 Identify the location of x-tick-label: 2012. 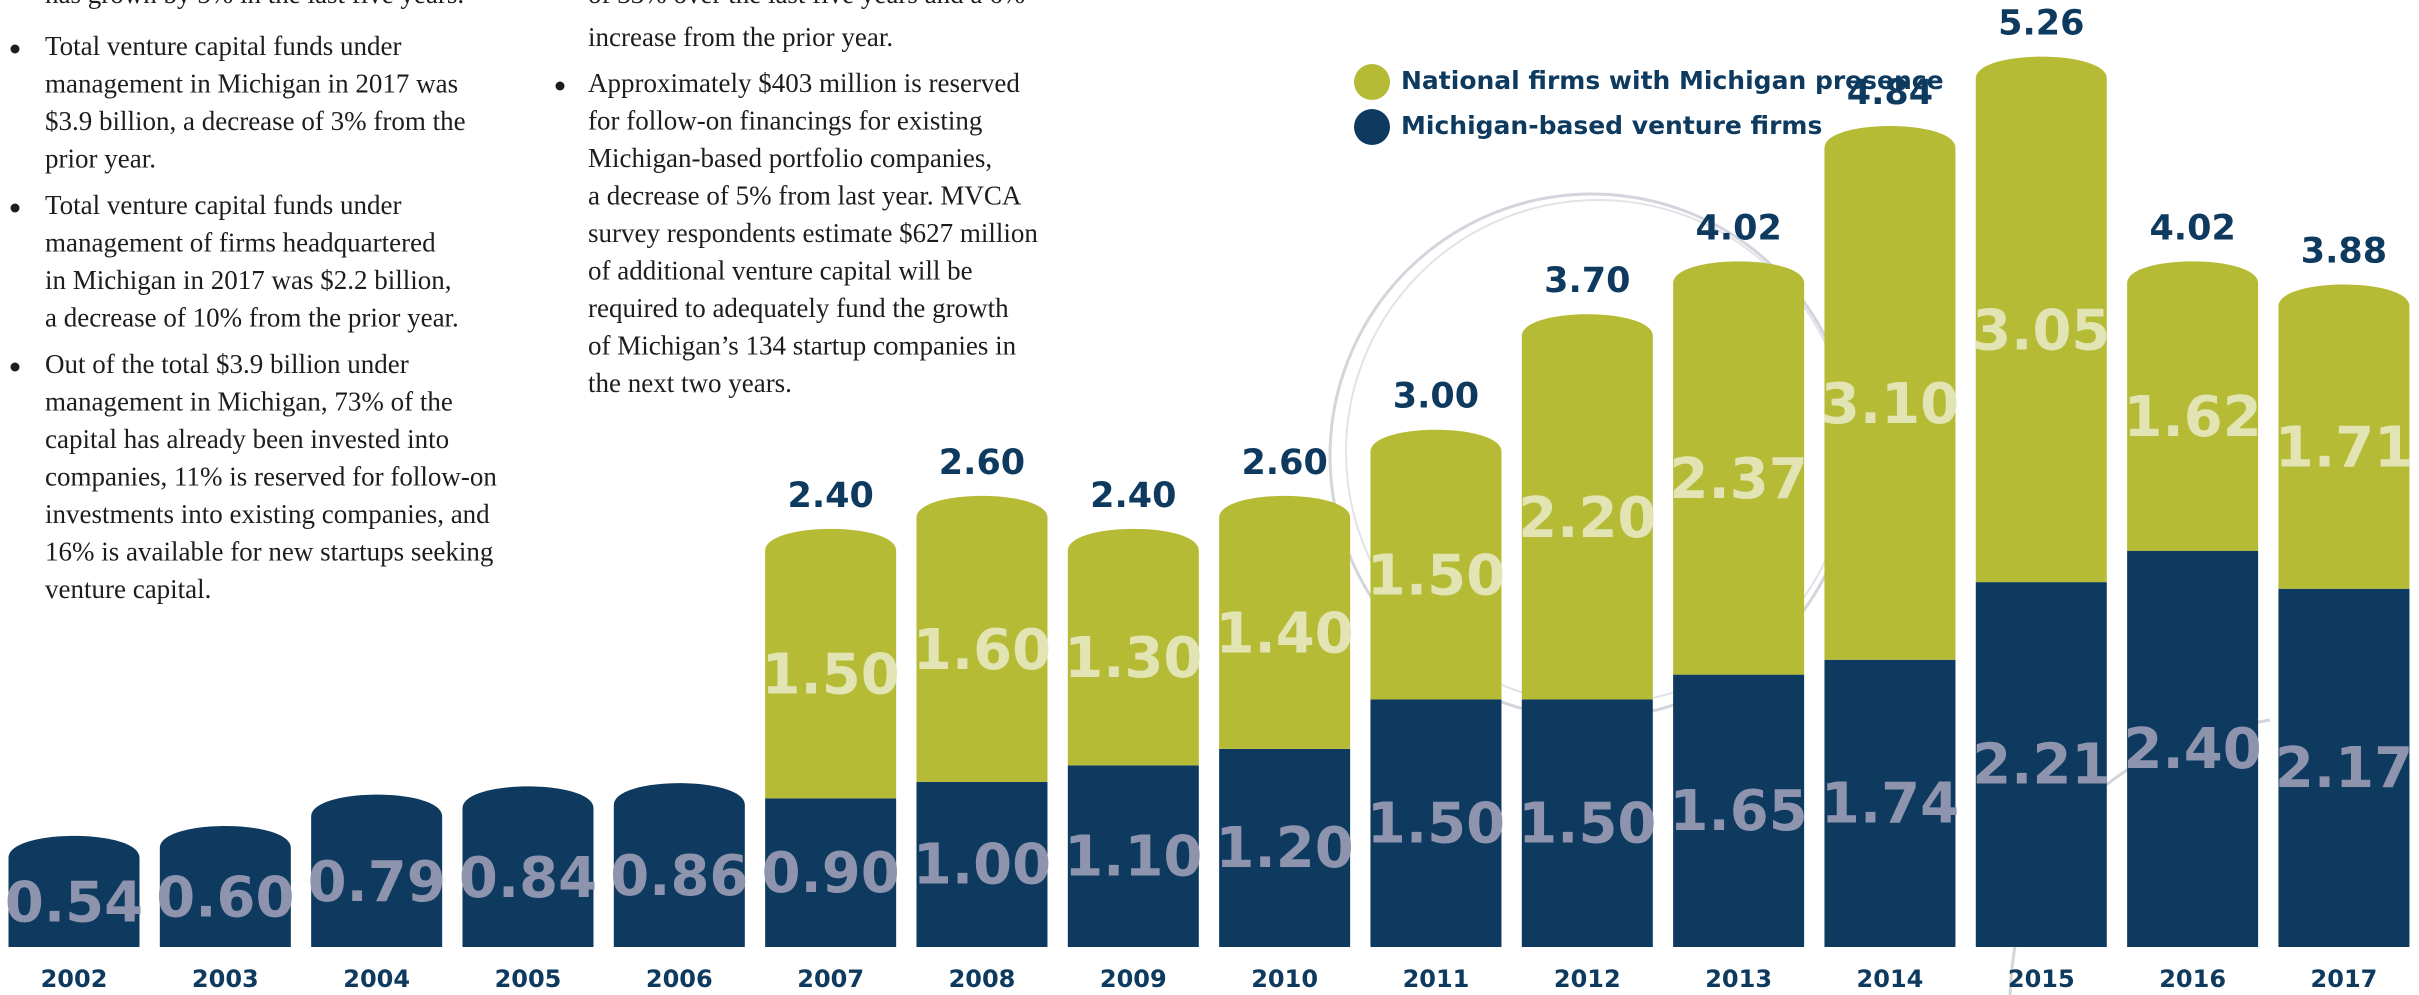
(1587, 979).